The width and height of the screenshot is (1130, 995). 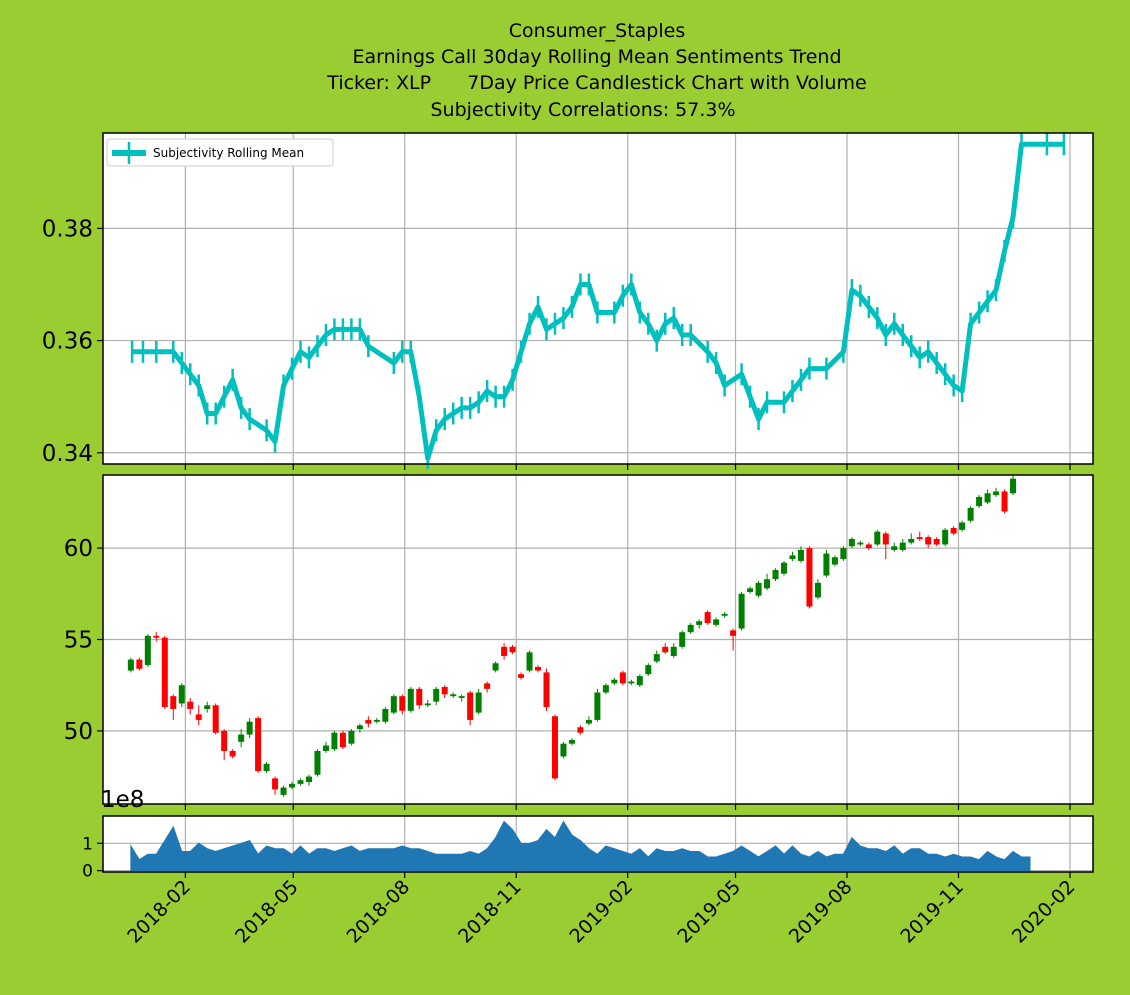 What do you see at coordinates (932, 912) in the screenshot?
I see `x-tick-label: 2019-11` at bounding box center [932, 912].